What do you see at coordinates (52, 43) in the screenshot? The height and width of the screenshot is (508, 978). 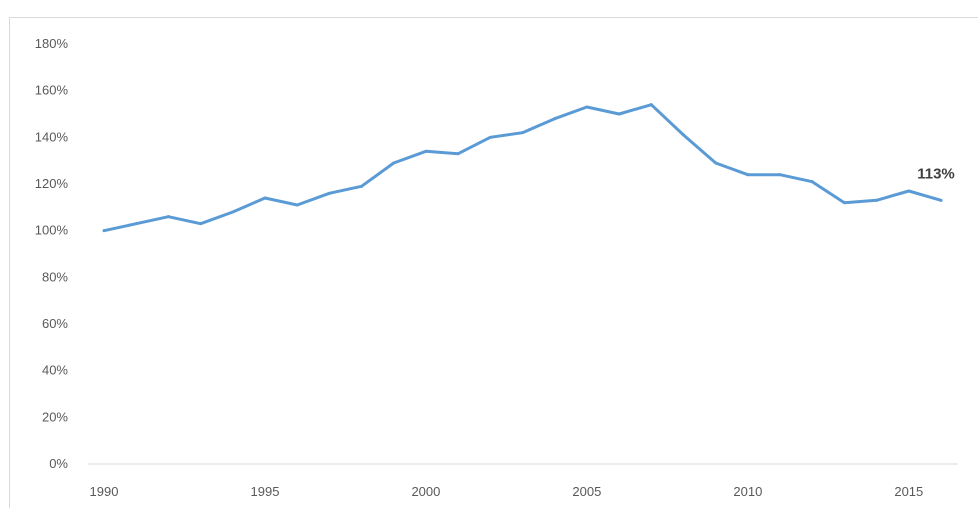 I see `y-tick-label: 180%` at bounding box center [52, 43].